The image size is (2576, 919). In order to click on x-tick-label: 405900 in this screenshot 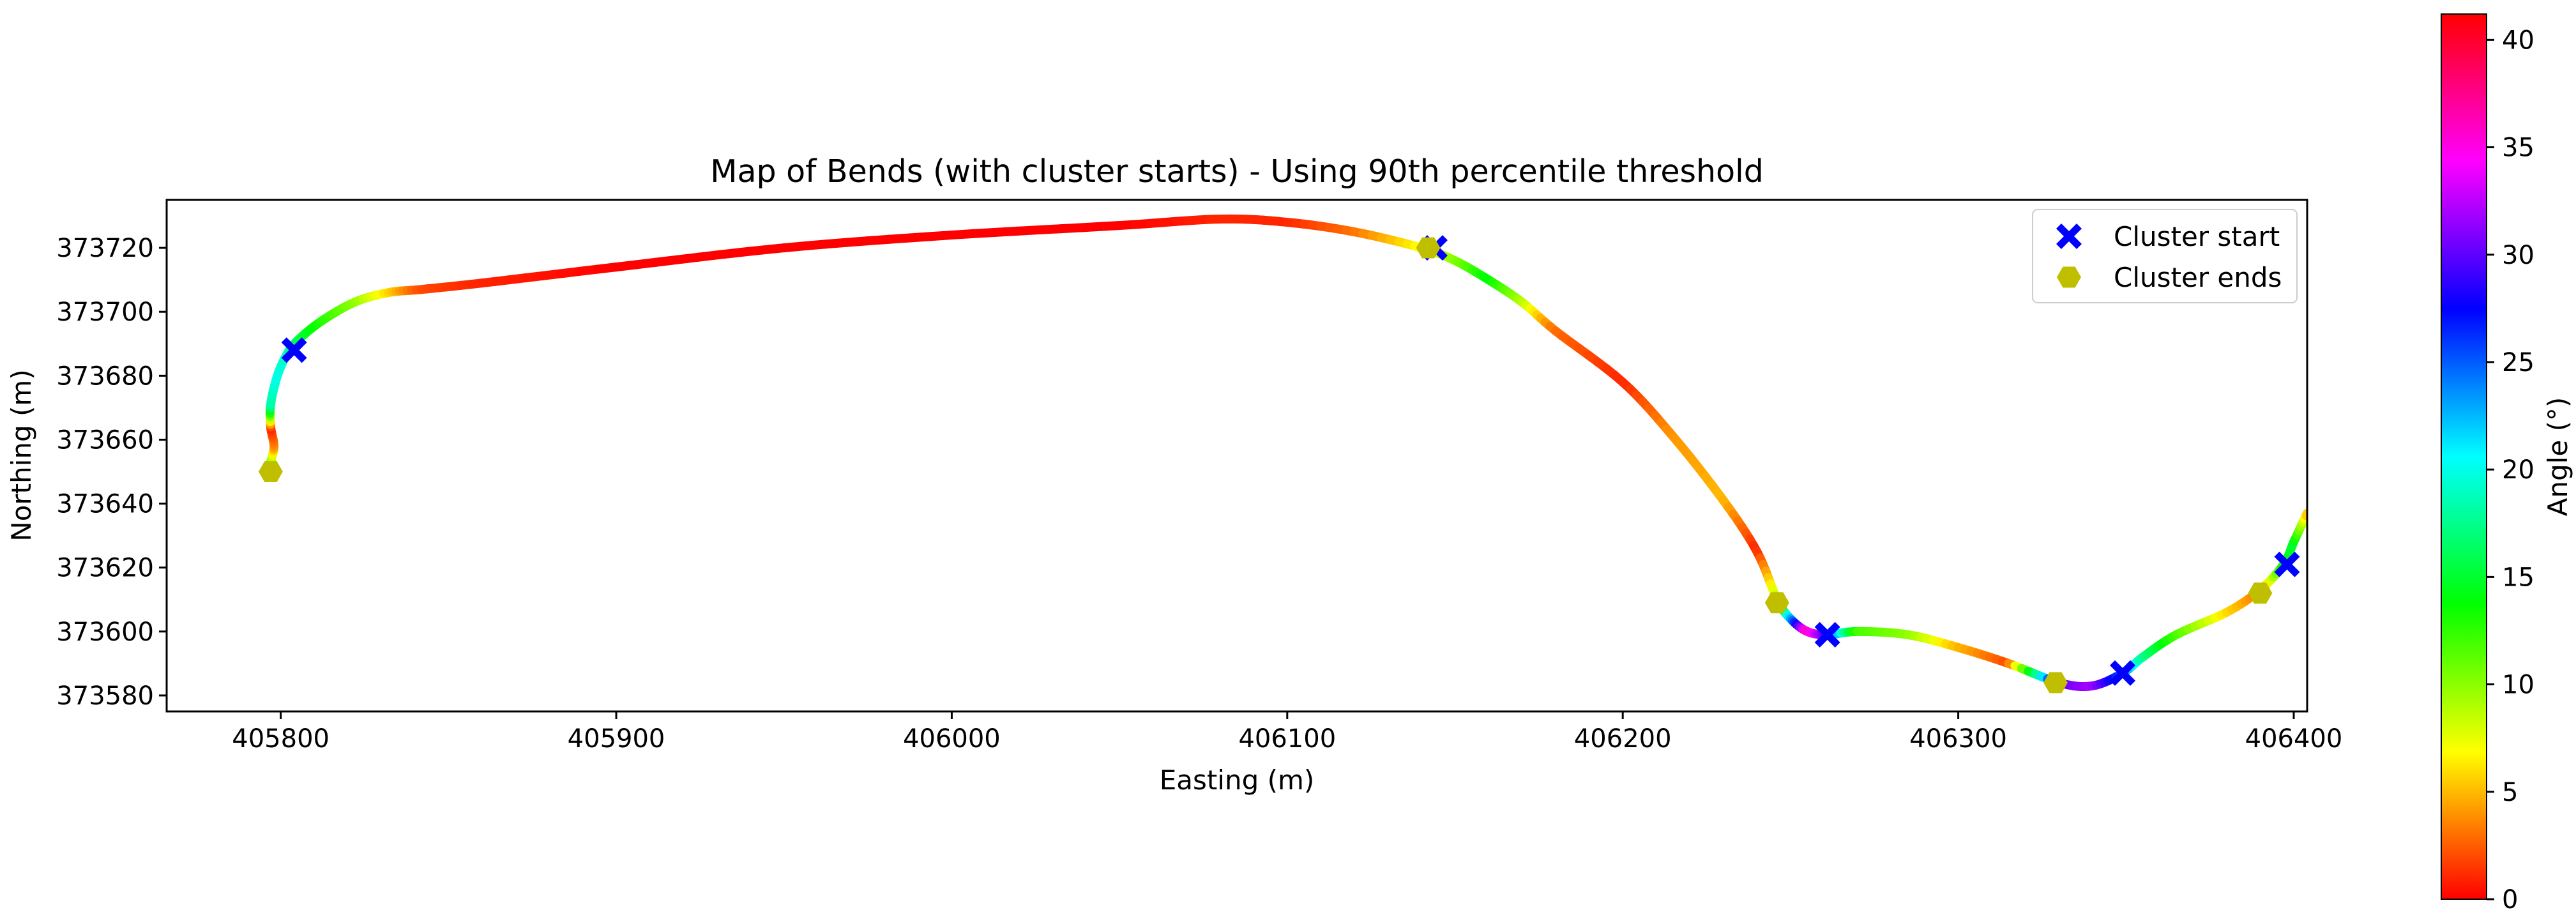, I will do `click(617, 739)`.